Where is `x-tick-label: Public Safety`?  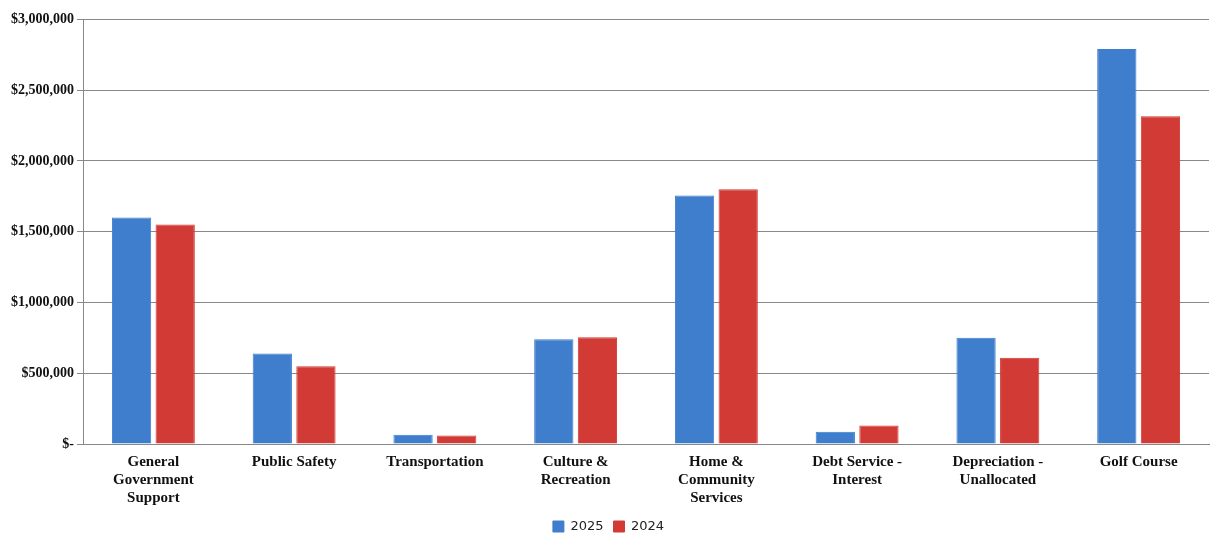 x-tick-label: Public Safety is located at coordinates (294, 460).